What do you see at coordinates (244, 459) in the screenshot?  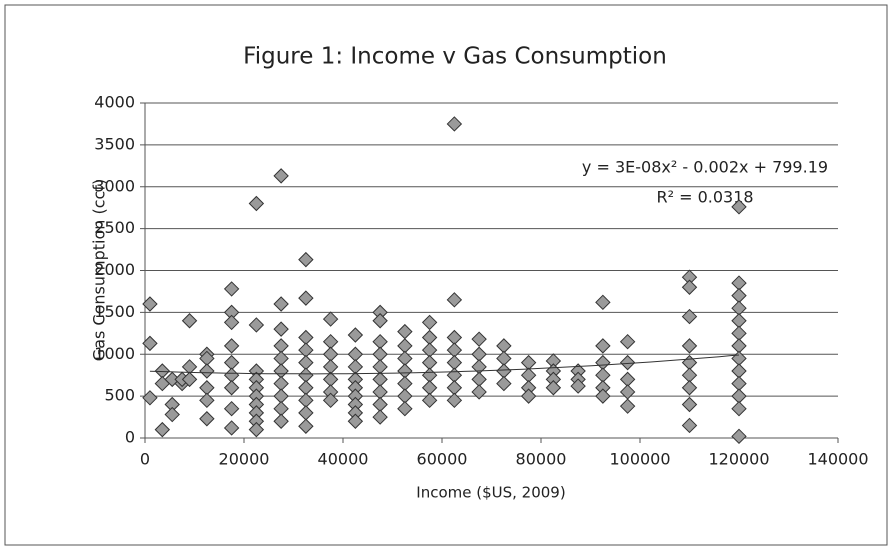 I see `x-tick-label: 20000` at bounding box center [244, 459].